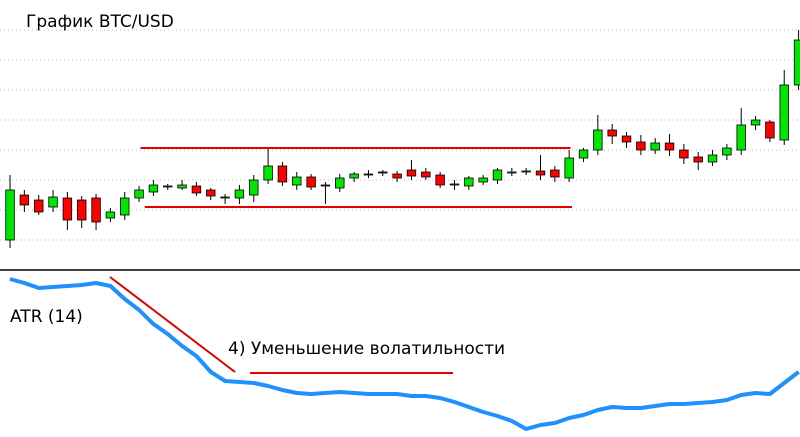 This screenshot has width=800, height=437. What do you see at coordinates (366, 349) in the screenshot?
I see `annotation: 4) Уменьшение волатильности` at bounding box center [366, 349].